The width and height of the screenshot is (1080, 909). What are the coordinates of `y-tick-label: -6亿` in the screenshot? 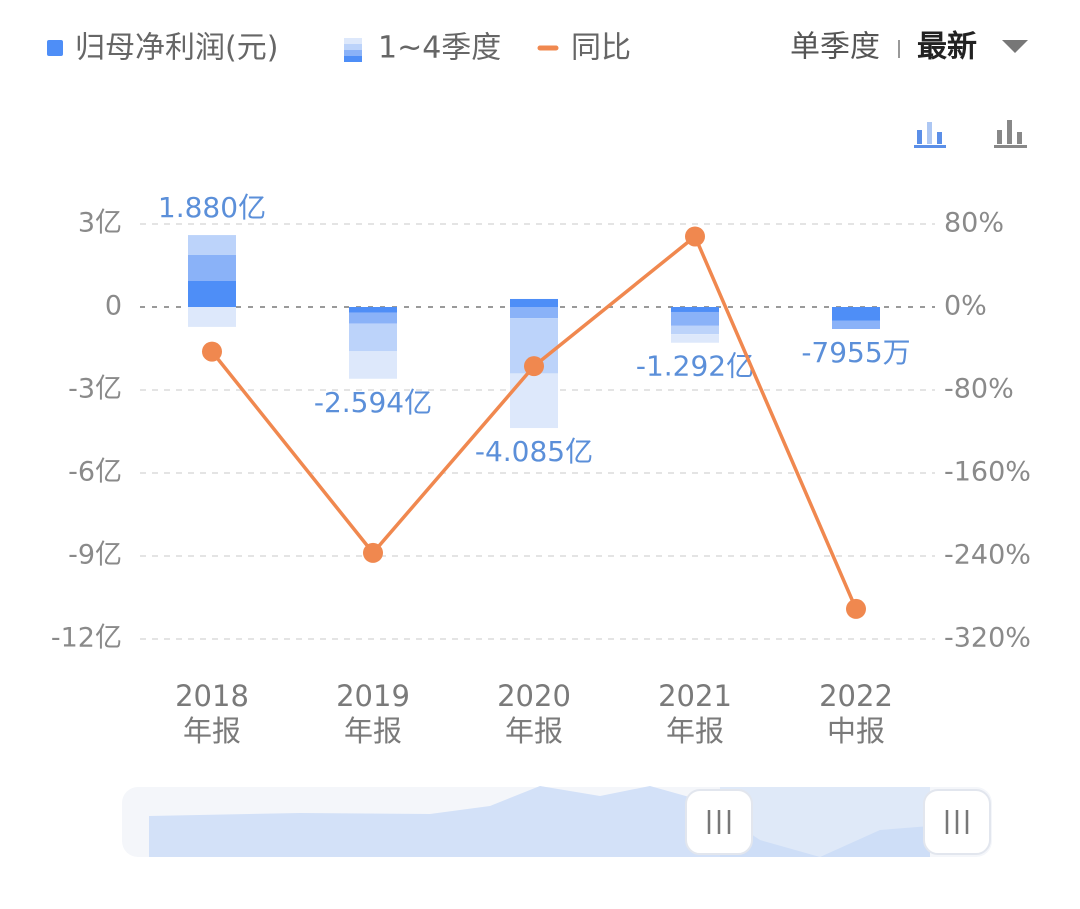 It's located at (95, 472).